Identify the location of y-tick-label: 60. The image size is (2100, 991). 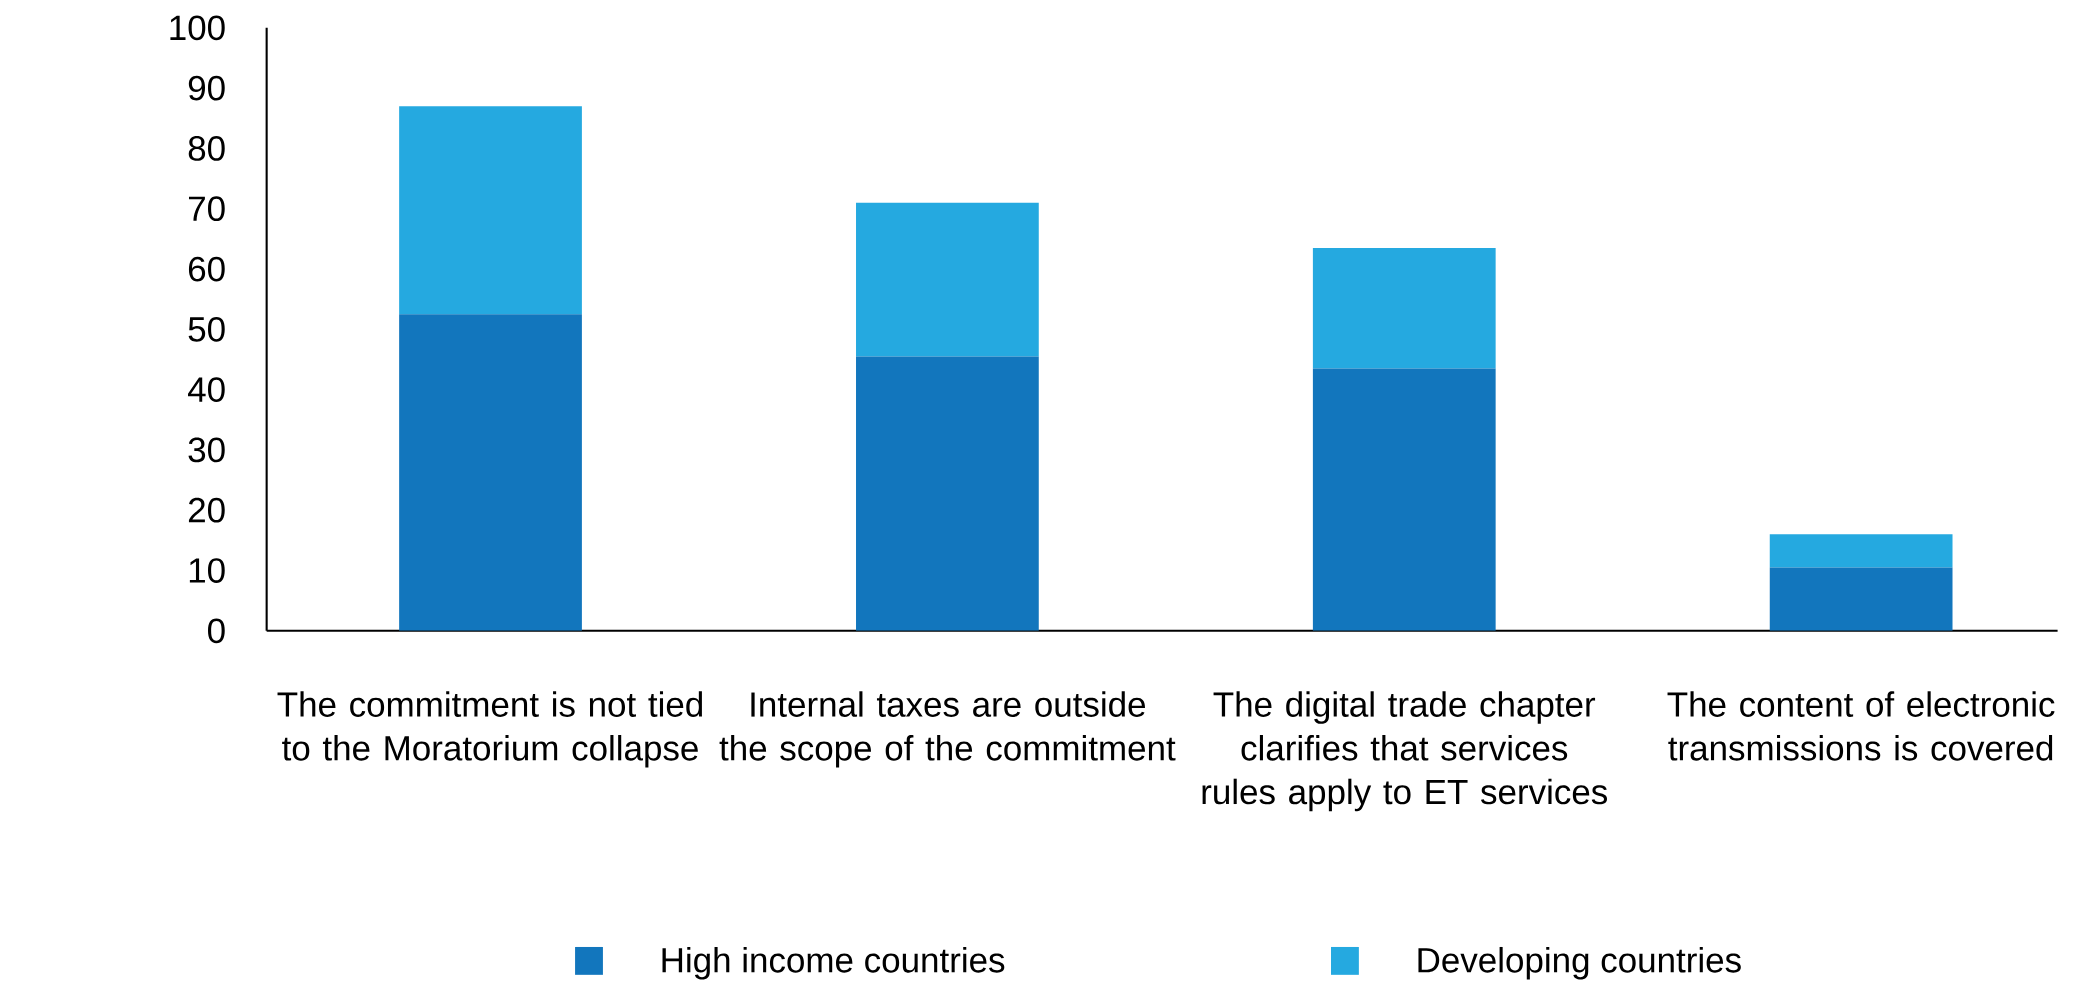
(206, 269).